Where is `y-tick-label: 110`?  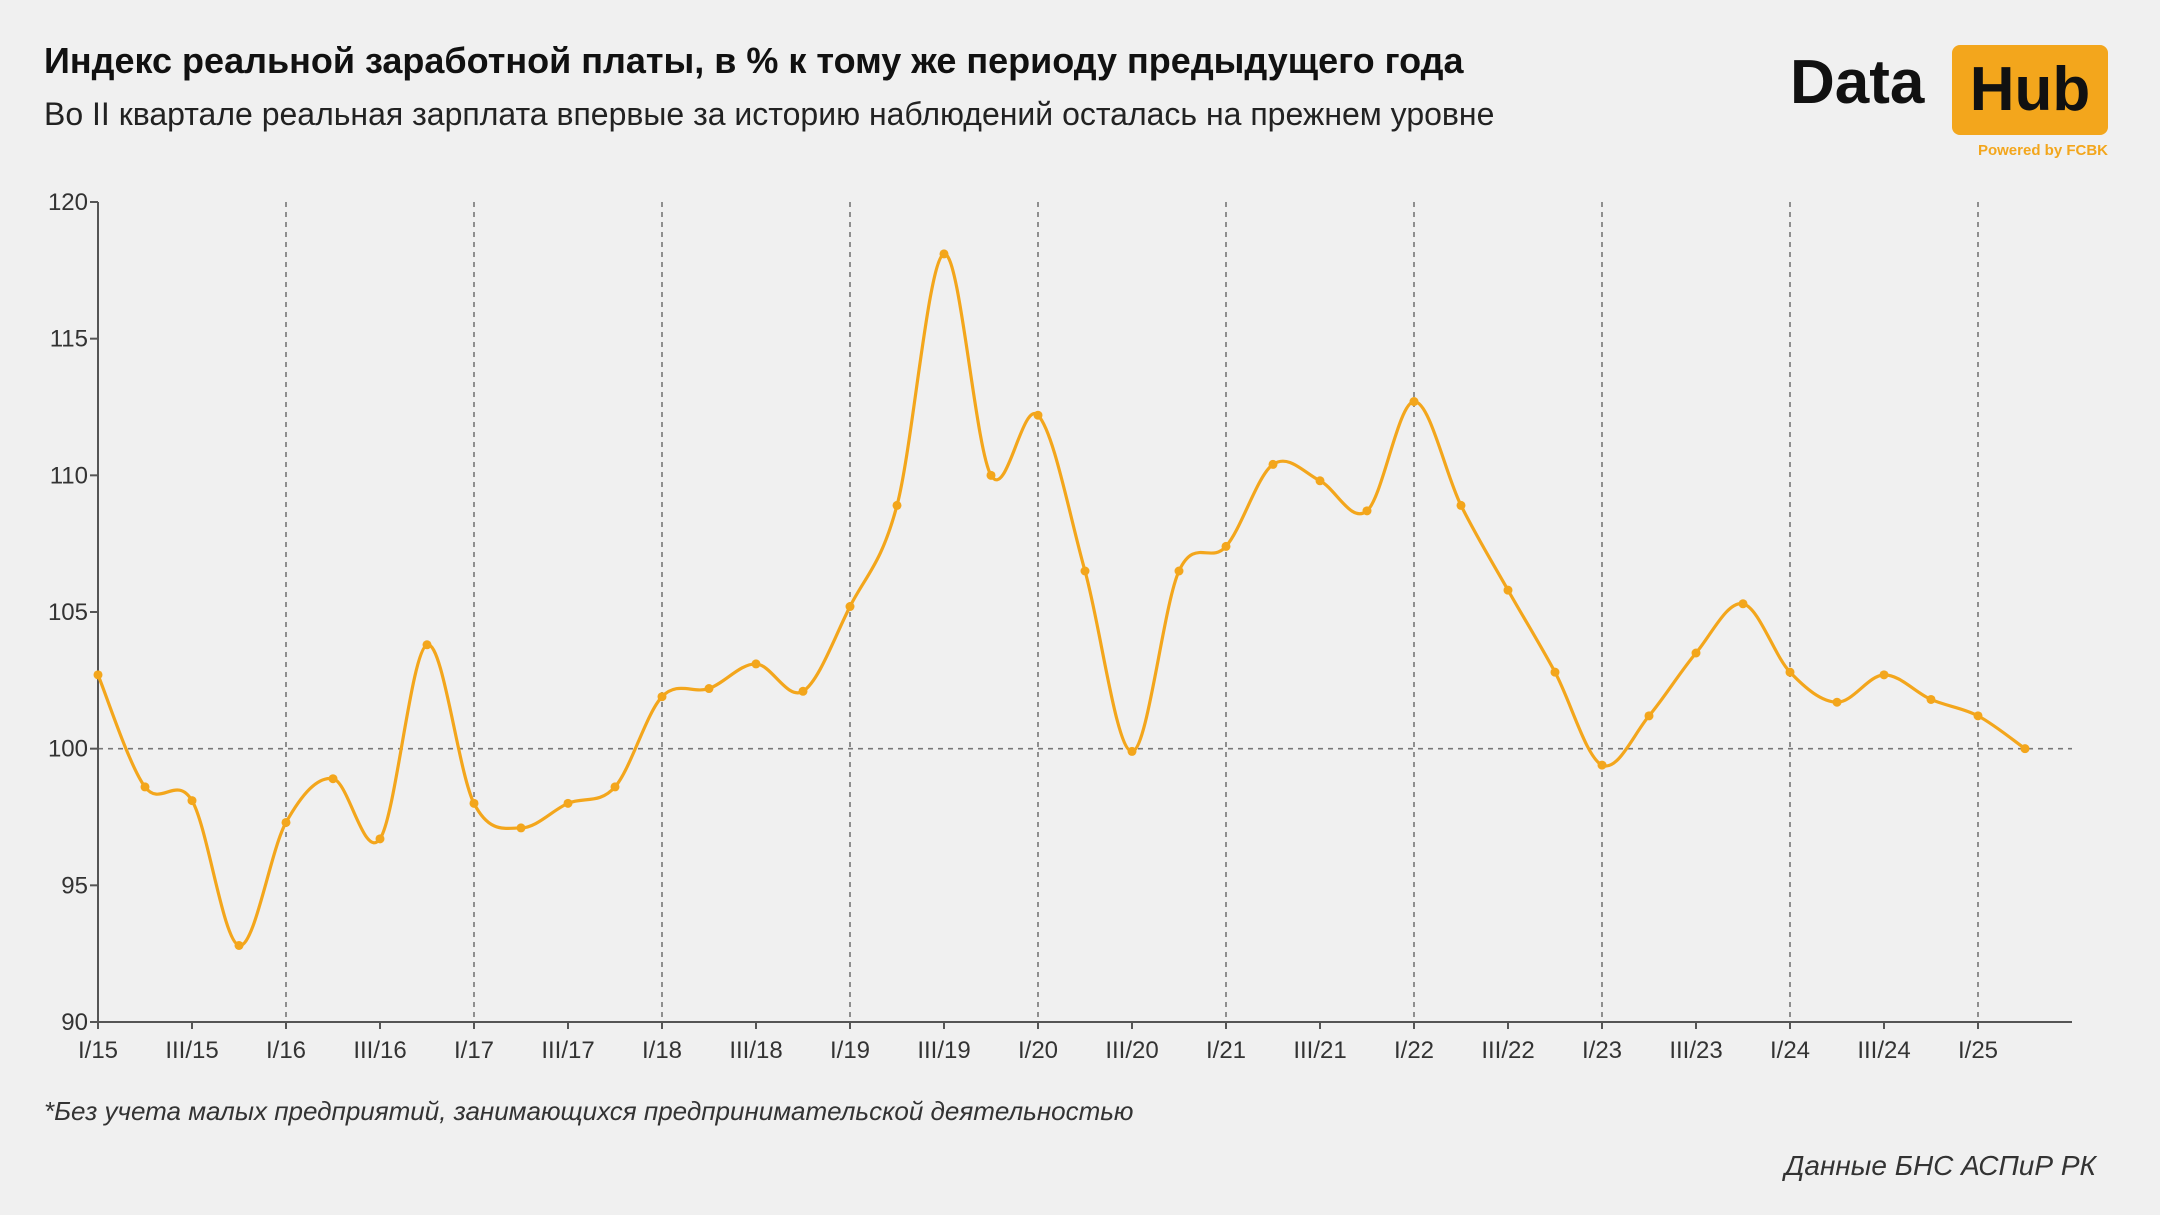
y-tick-label: 110 is located at coordinates (69, 475).